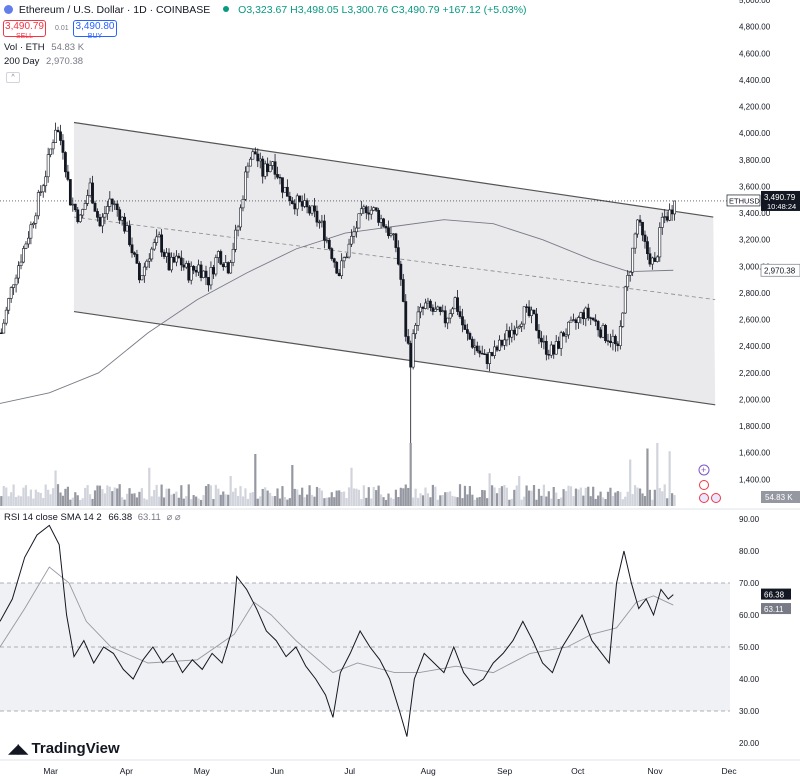 This screenshot has height=779, width=800. I want to click on plus-circle-icon, so click(704, 470).